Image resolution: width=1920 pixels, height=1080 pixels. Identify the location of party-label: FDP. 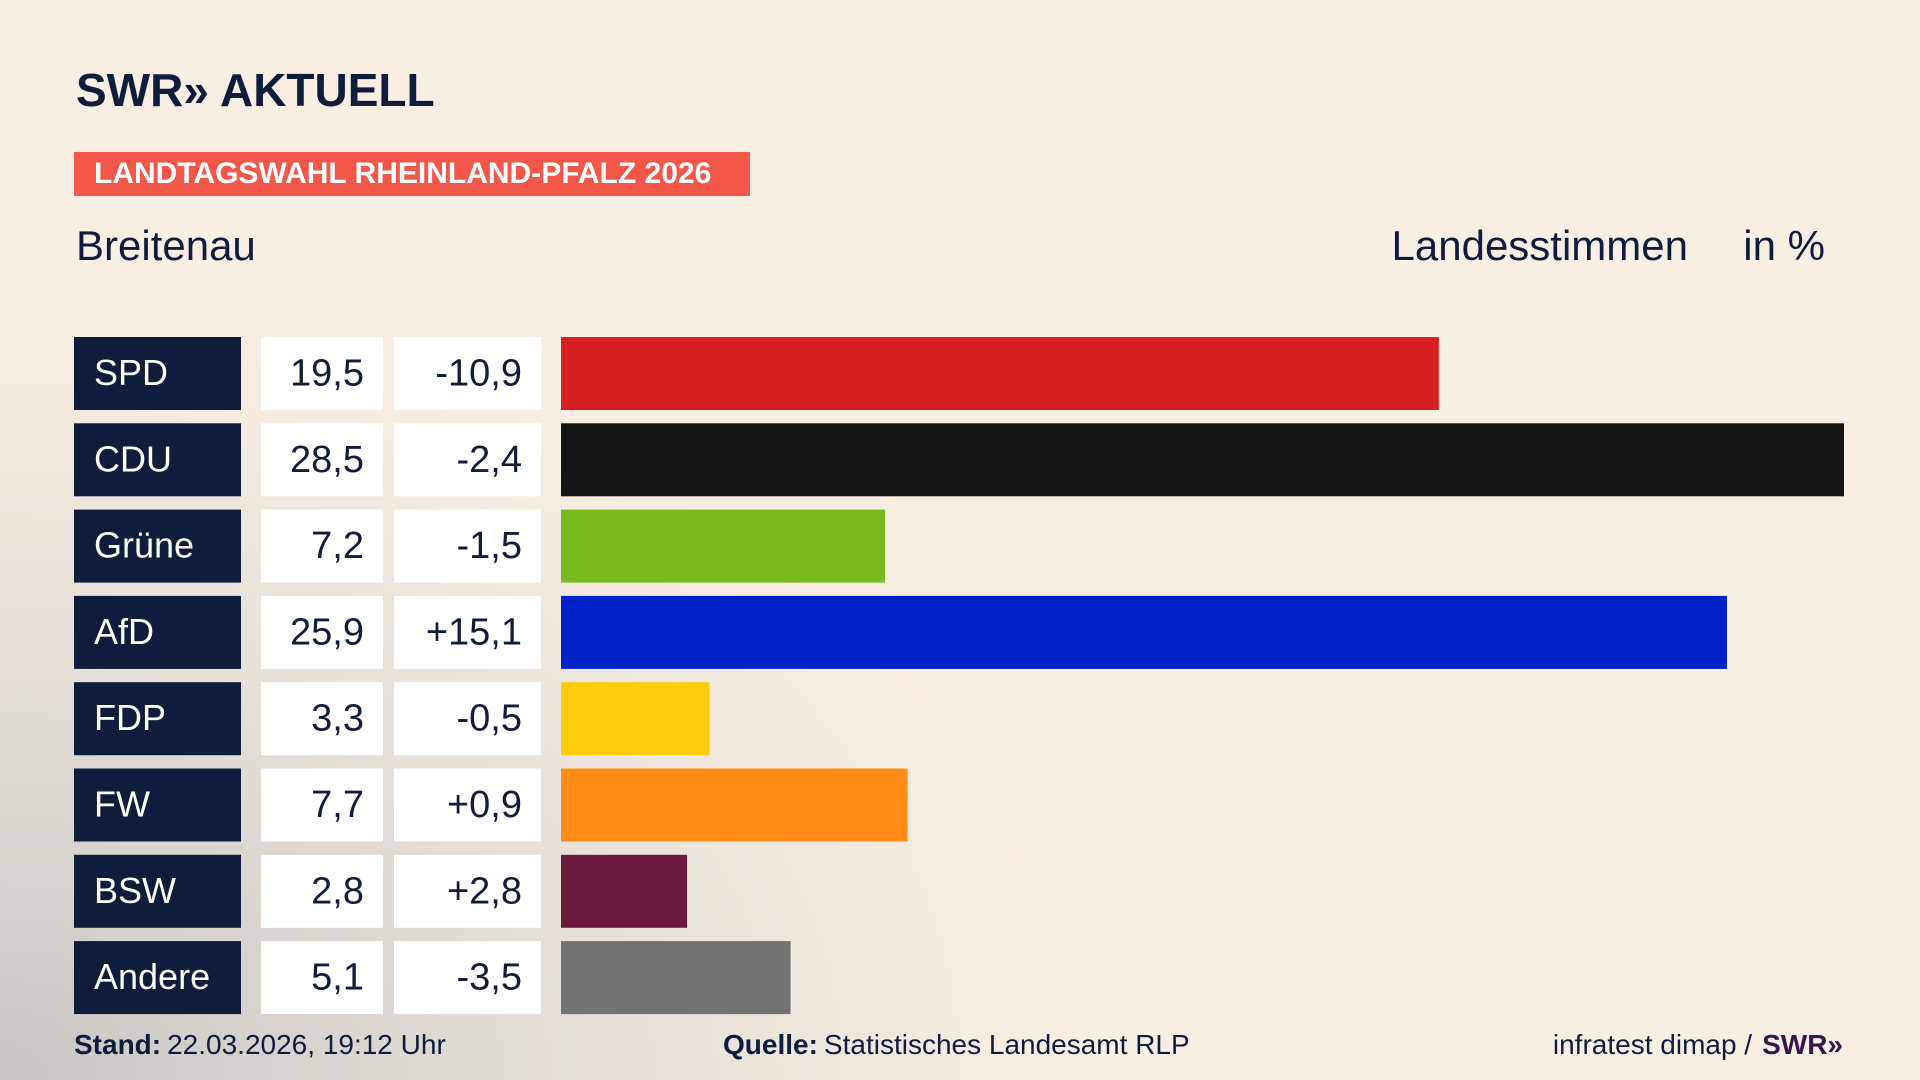
(130, 717).